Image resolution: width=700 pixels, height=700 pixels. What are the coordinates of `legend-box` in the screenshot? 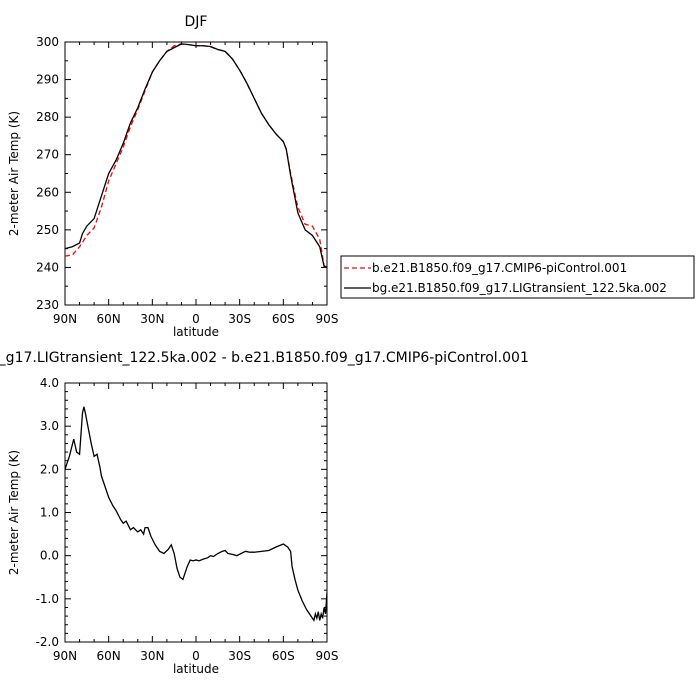 It's located at (517, 277).